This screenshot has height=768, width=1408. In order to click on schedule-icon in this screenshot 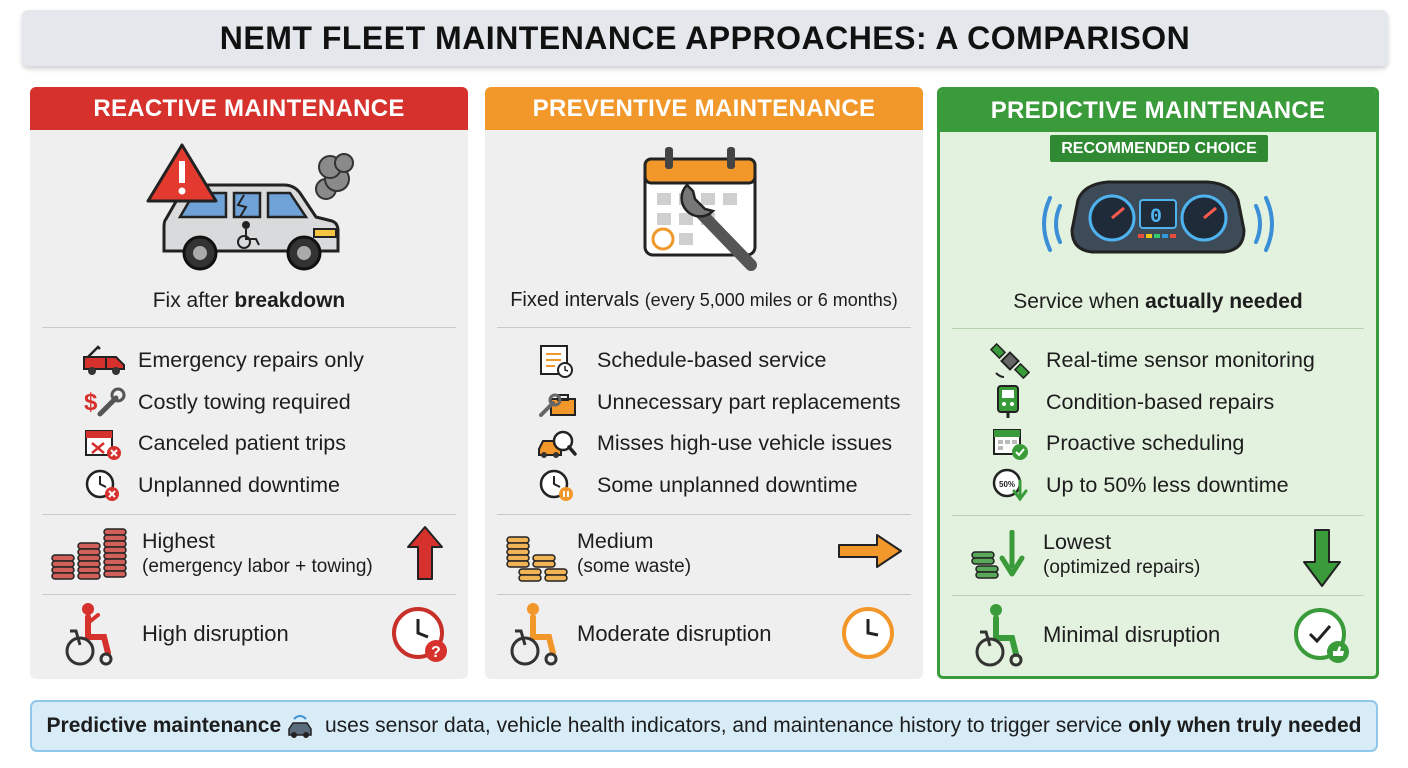, I will do `click(559, 361)`.